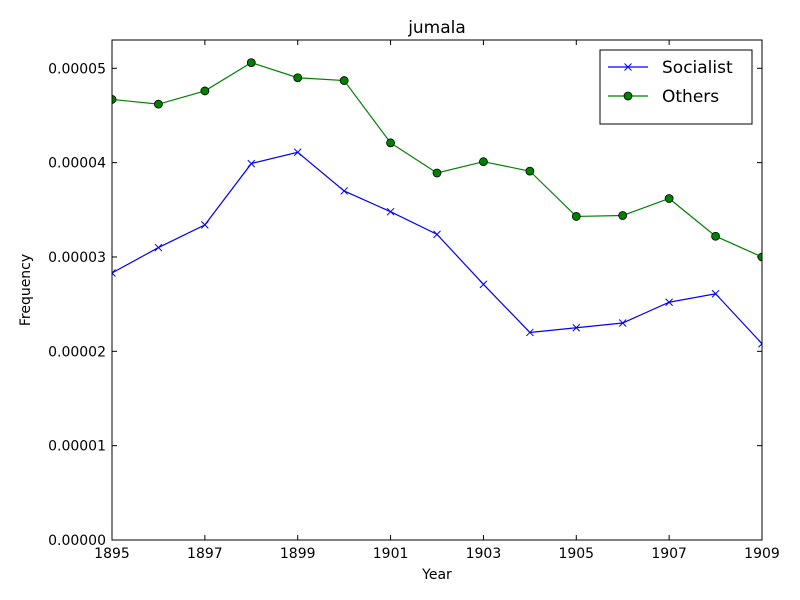 This screenshot has width=800, height=600. What do you see at coordinates (77, 447) in the screenshot?
I see `y-tick-label: 0.00001` at bounding box center [77, 447].